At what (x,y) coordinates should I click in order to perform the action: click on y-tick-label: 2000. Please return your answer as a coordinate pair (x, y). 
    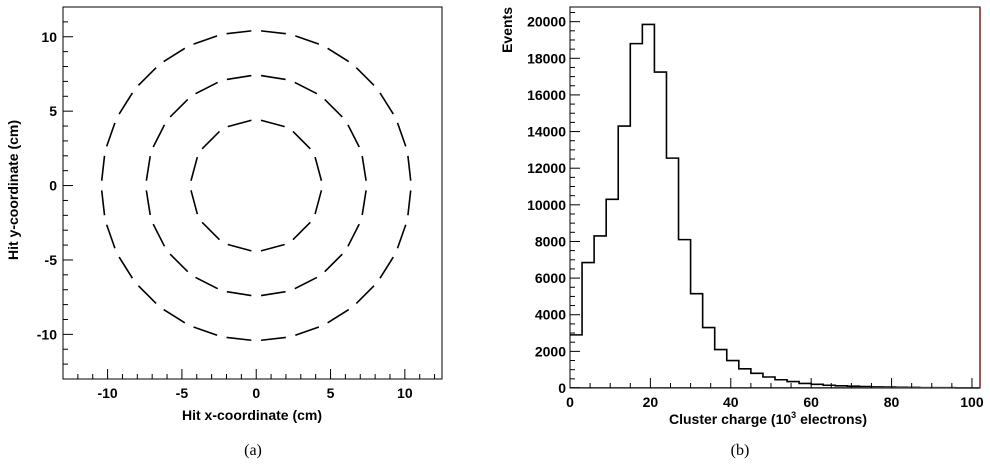
    Looking at the image, I should click on (550, 351).